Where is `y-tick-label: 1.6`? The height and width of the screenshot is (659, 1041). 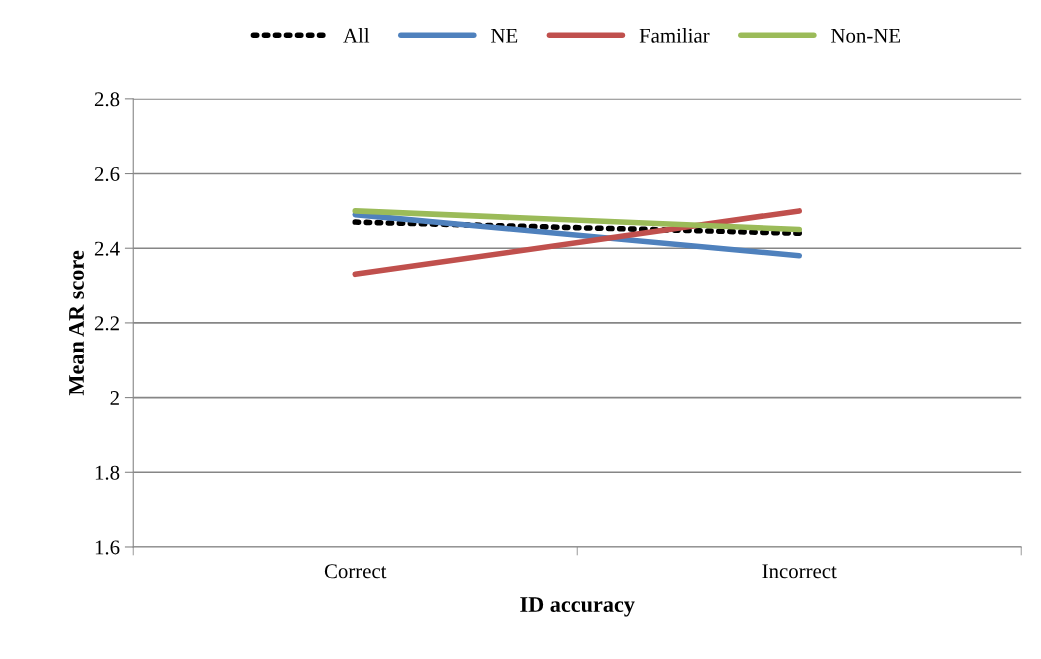 y-tick-label: 1.6 is located at coordinates (107, 547).